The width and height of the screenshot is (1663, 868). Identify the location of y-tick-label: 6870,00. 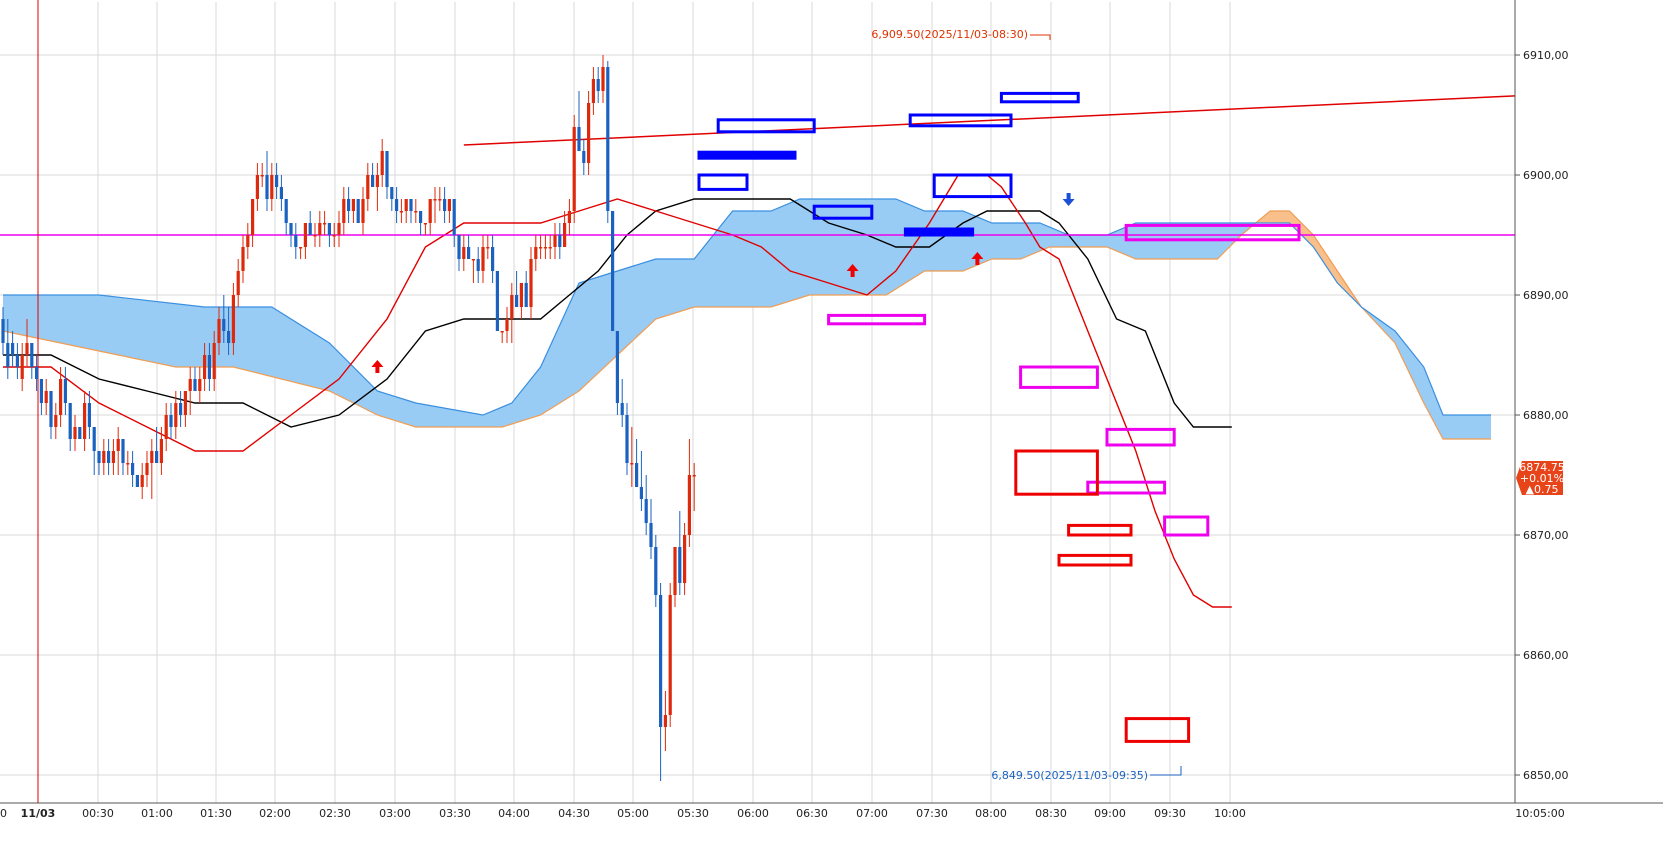
(1546, 535).